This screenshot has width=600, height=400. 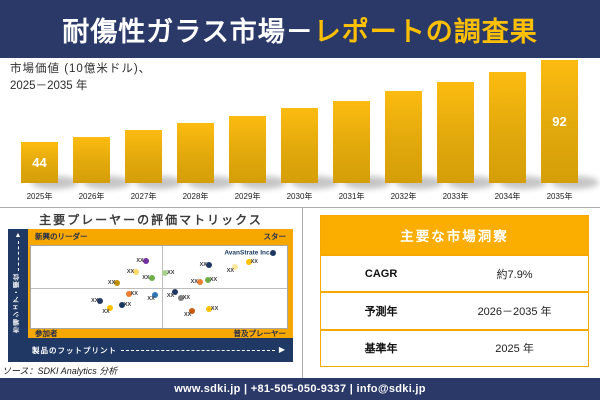 I want to click on bar-2029年, so click(x=247, y=149).